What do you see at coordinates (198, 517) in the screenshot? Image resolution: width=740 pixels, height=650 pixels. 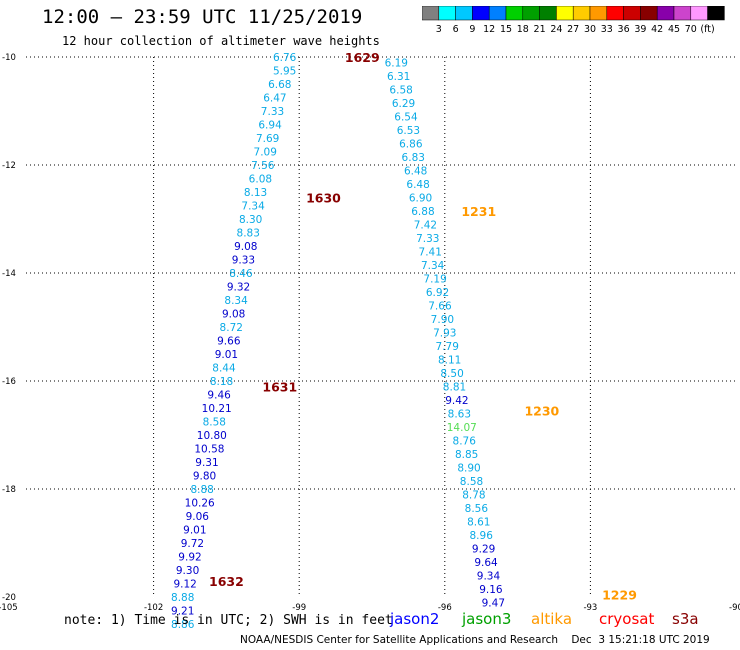 I see `wave-height-label: 9.06` at bounding box center [198, 517].